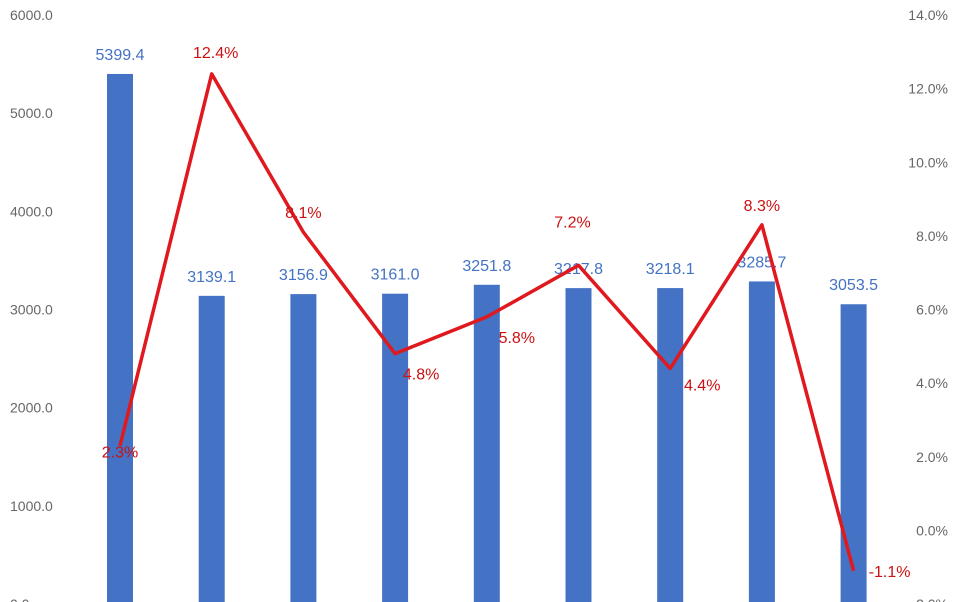 This screenshot has height=602, width=960. Describe the element at coordinates (31, 15) in the screenshot. I see `left-axis-tick-label: 6000.0` at that location.